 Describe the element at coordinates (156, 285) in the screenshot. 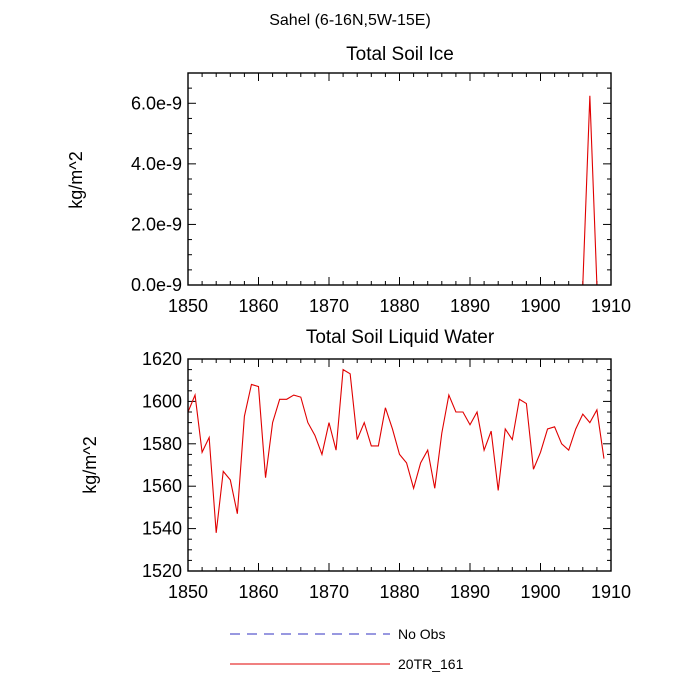

I see `y-tick-label: 0.0e-9` at that location.